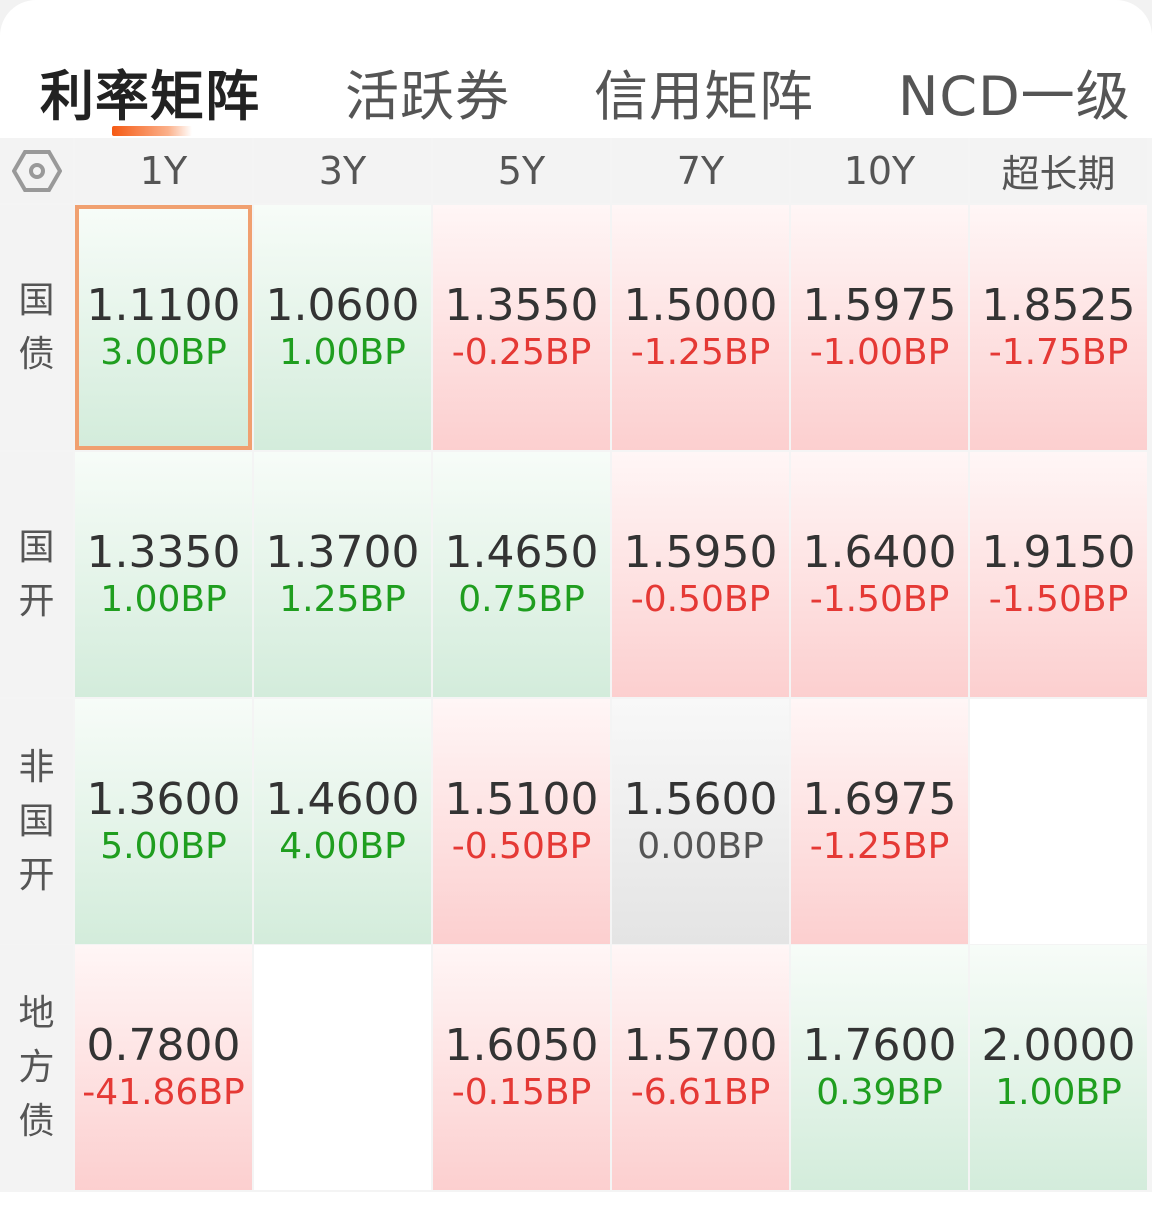  Describe the element at coordinates (521, 1045) in the screenshot. I see `yield-value: 1.6050` at that location.